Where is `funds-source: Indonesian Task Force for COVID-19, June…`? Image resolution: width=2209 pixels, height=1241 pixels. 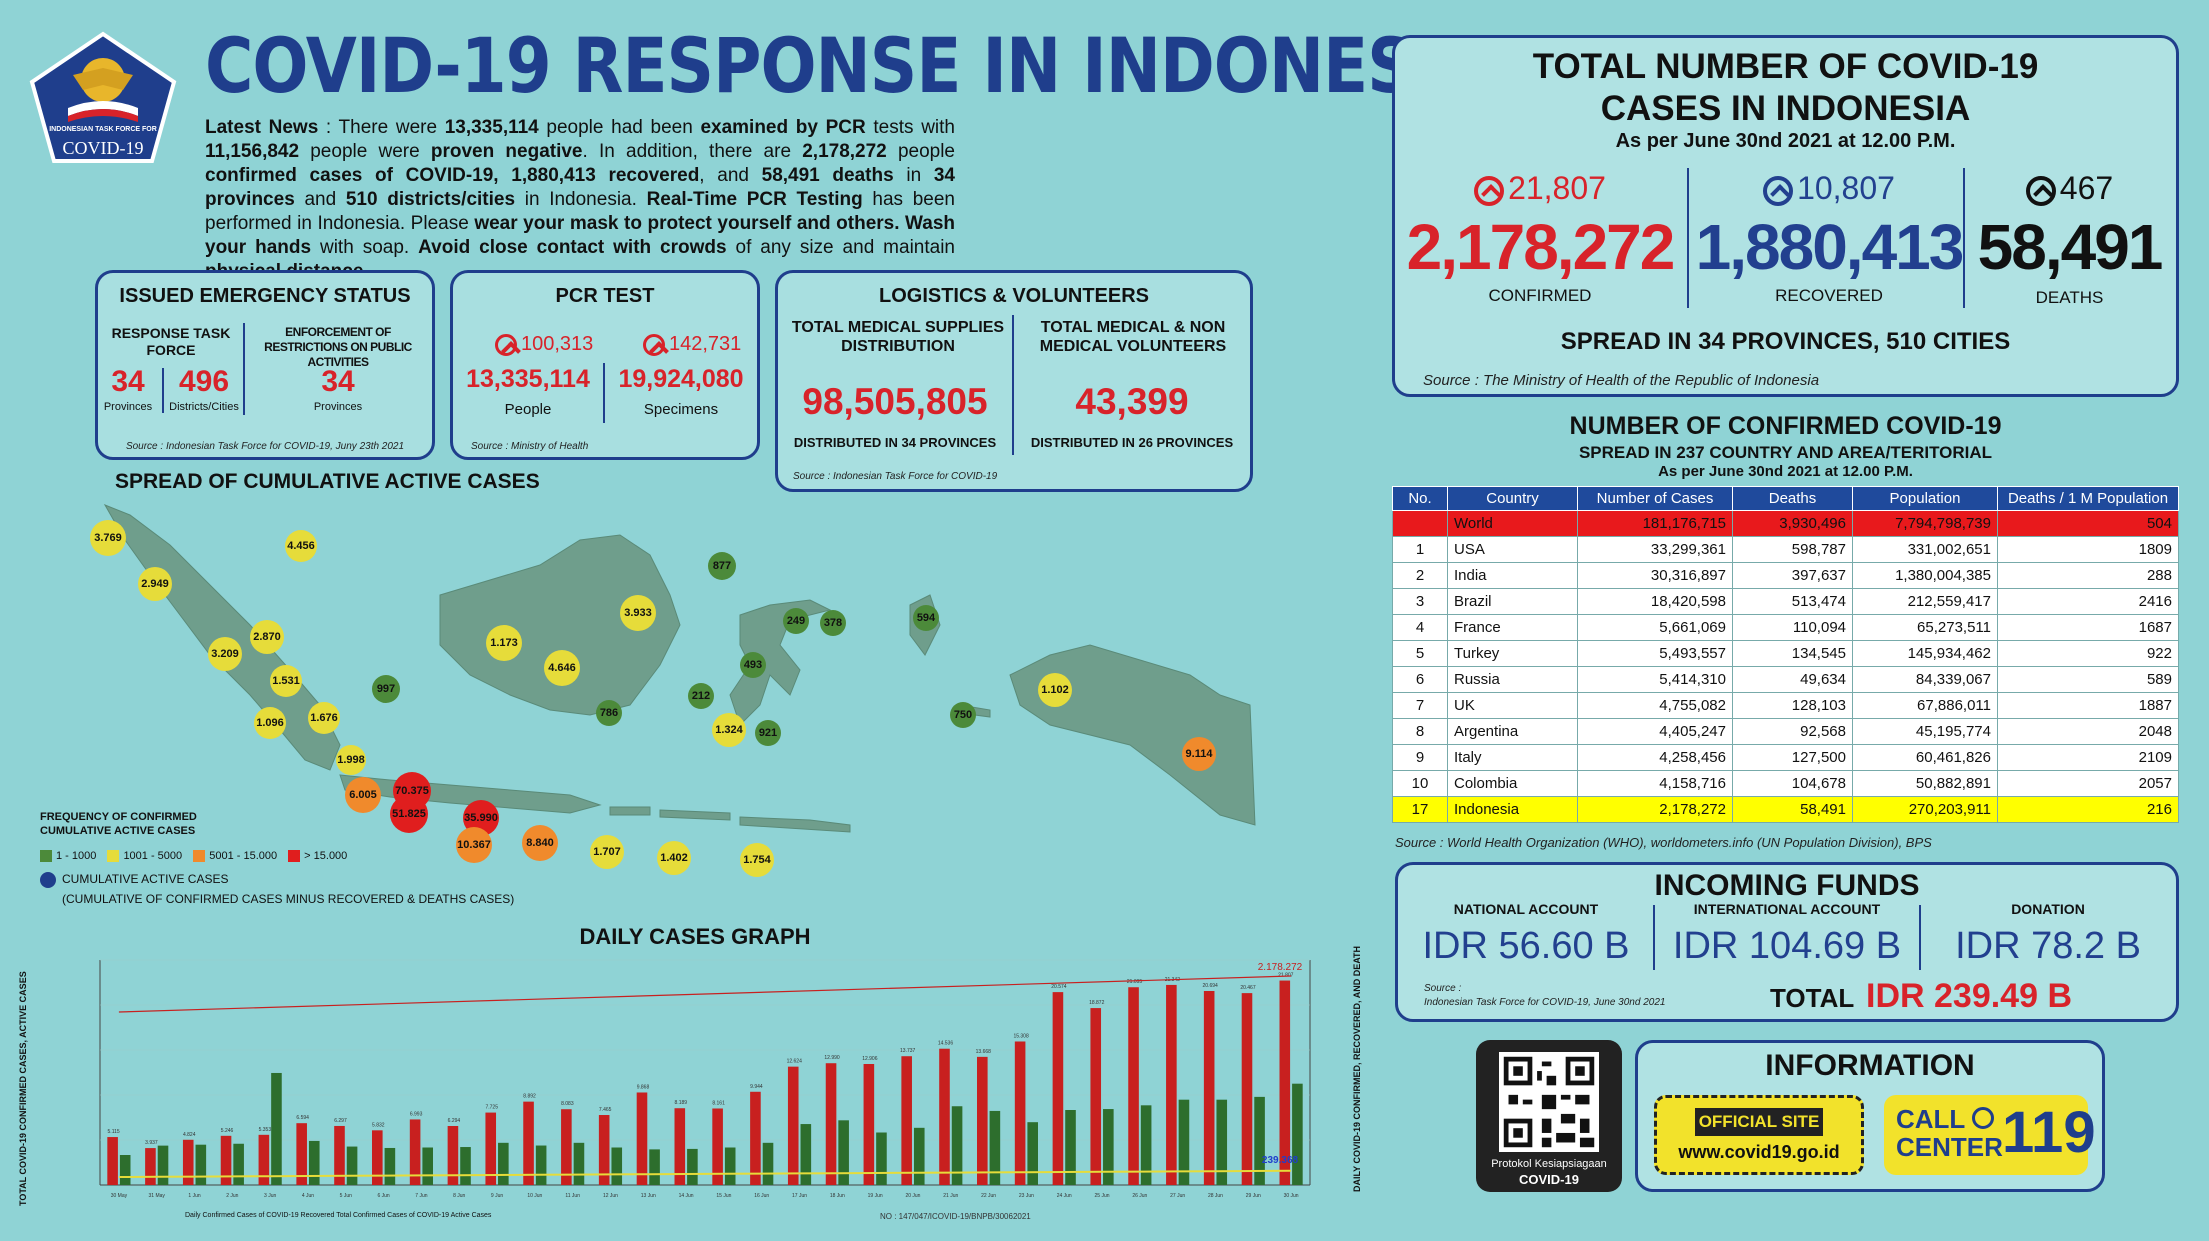 funds-source: Indonesian Task Force for COVID-19, June… is located at coordinates (1545, 1002).